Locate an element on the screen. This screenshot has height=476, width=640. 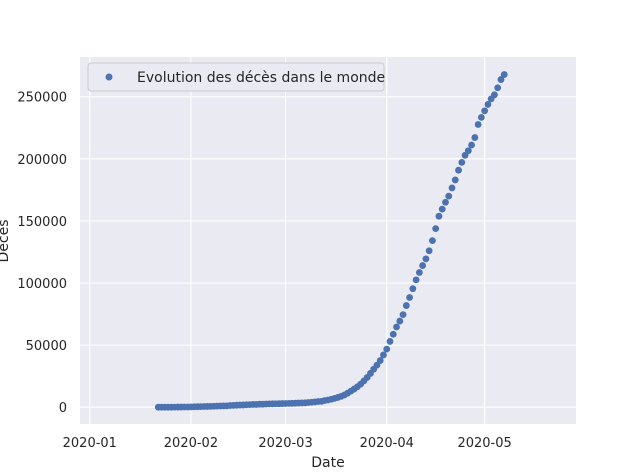
y-tick-label: 200000 is located at coordinates (42, 160).